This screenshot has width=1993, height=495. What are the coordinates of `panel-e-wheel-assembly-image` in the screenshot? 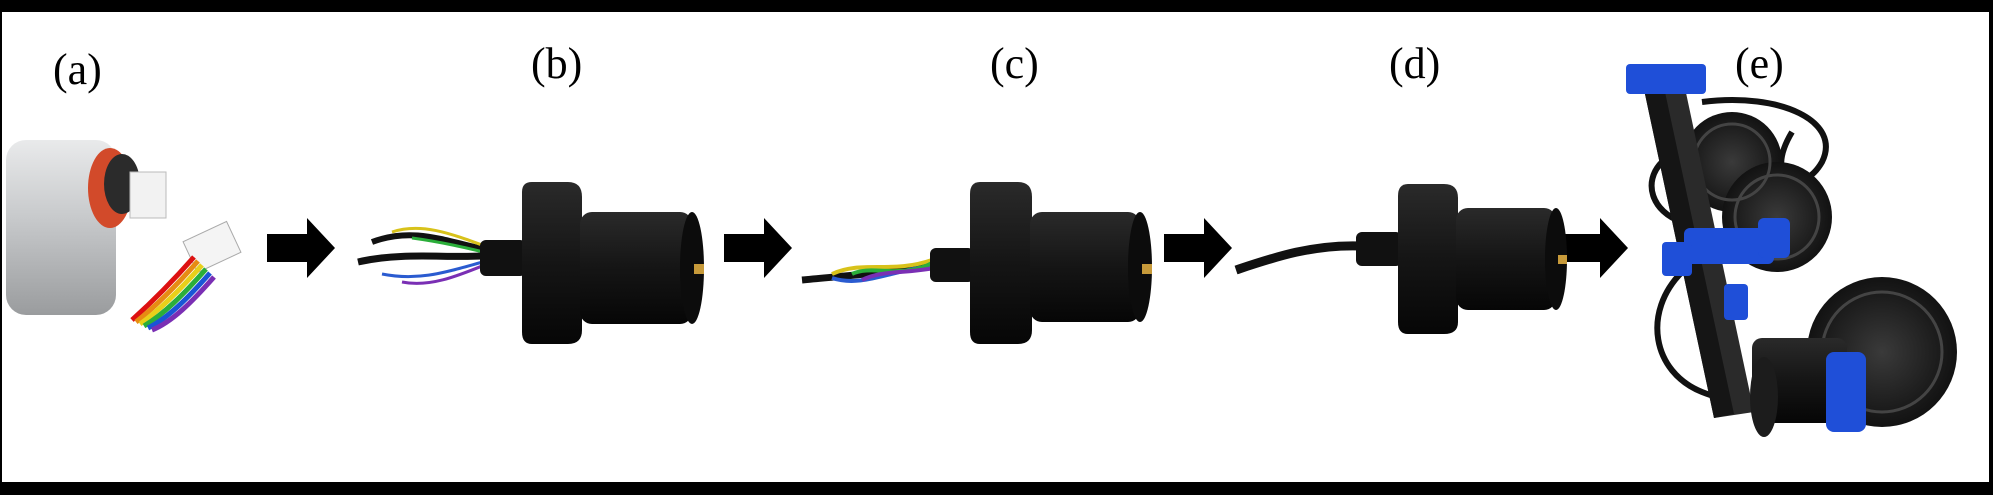 It's located at (1791, 250).